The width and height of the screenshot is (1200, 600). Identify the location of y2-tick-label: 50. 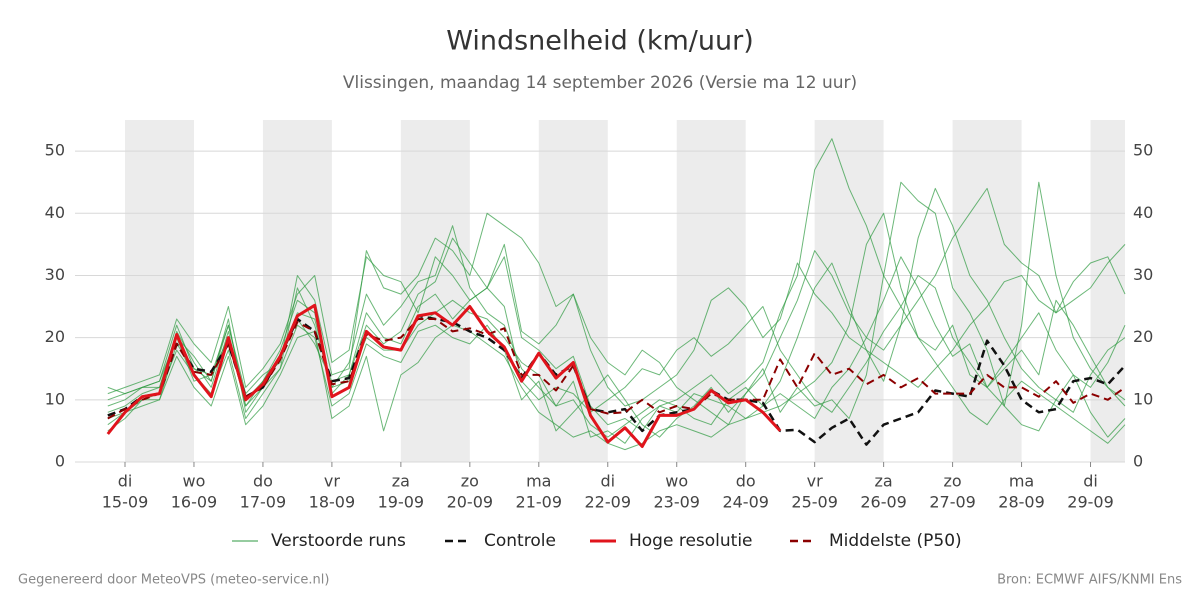
(1143, 150).